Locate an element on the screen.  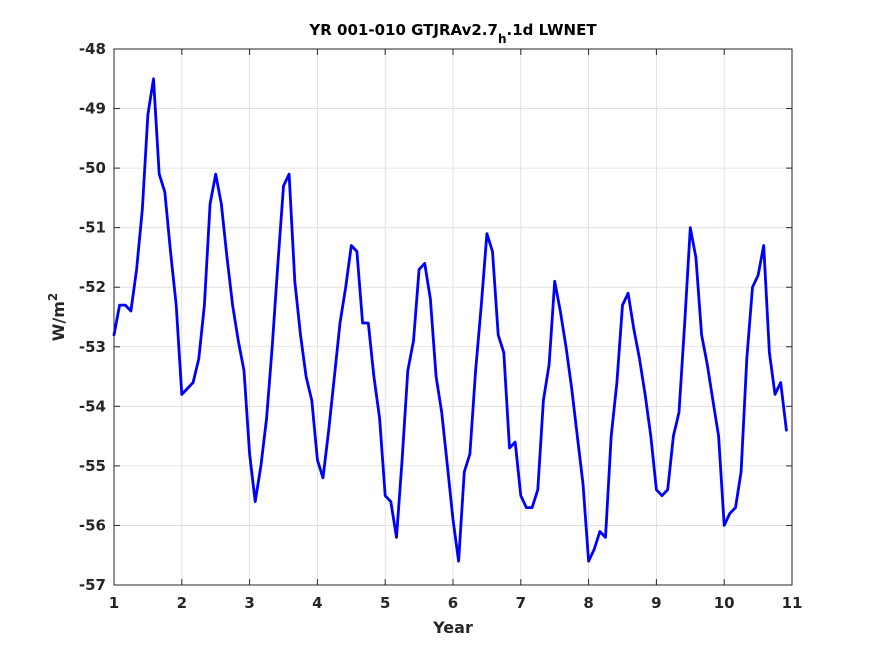
y-tick-label: -48 is located at coordinates (92, 49).